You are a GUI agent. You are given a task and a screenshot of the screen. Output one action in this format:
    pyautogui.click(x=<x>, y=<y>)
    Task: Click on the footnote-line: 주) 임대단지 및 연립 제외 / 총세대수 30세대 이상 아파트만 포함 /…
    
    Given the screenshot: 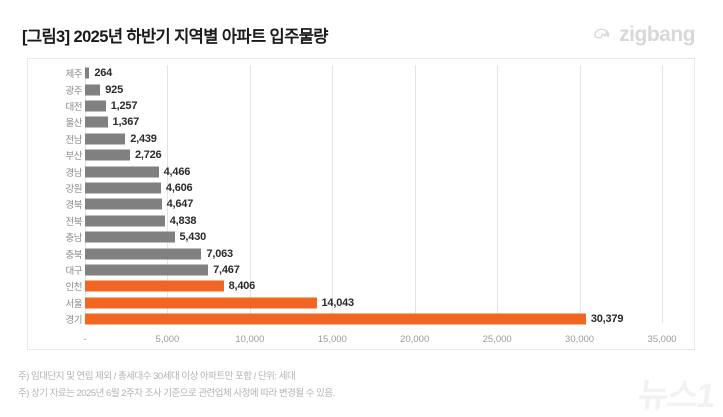 What is the action you would take?
    pyautogui.click(x=157, y=376)
    